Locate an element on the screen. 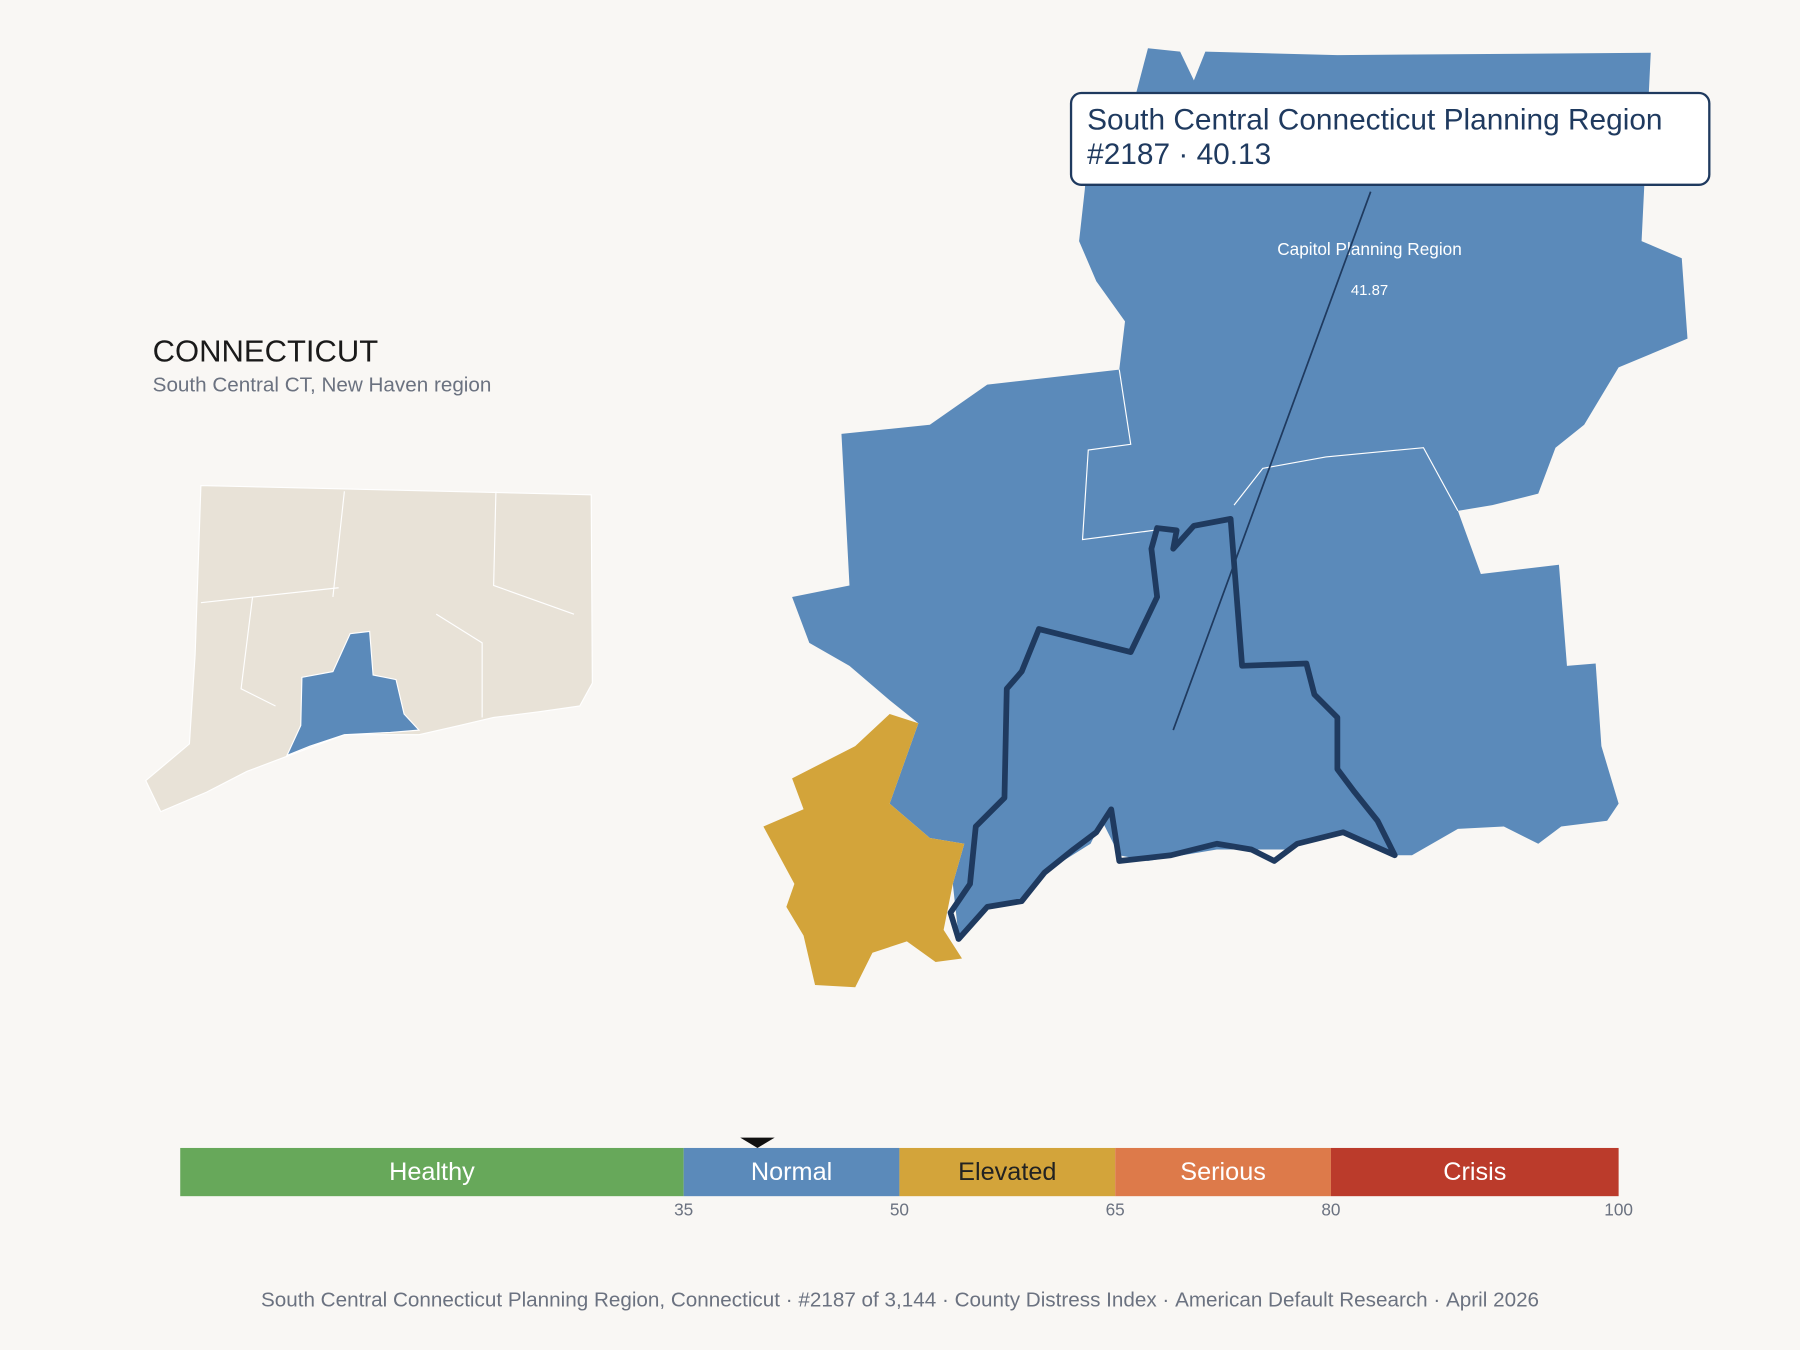 The width and height of the screenshot is (1800, 1350). title: CONNECTICUT is located at coordinates (266, 351).